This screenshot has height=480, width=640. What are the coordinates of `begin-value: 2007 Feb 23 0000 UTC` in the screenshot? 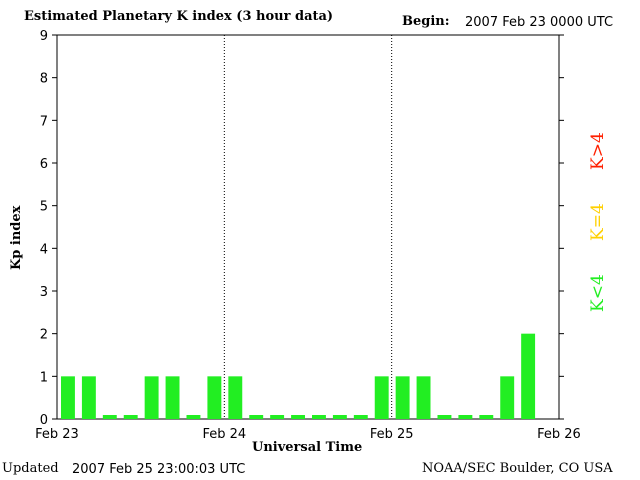 It's located at (539, 22).